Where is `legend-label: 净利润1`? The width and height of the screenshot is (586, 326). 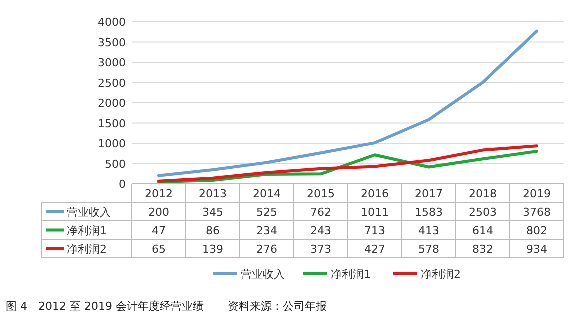 legend-label: 净利润1 is located at coordinates (87, 231).